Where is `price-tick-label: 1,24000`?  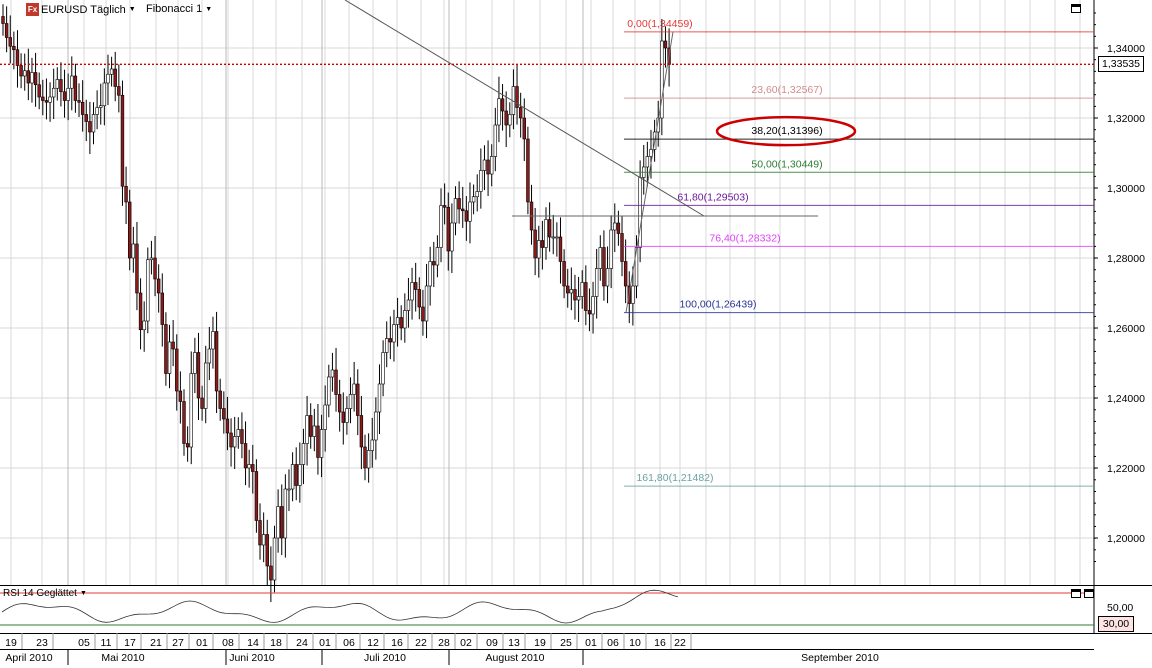
price-tick-label: 1,24000 is located at coordinates (1126, 399).